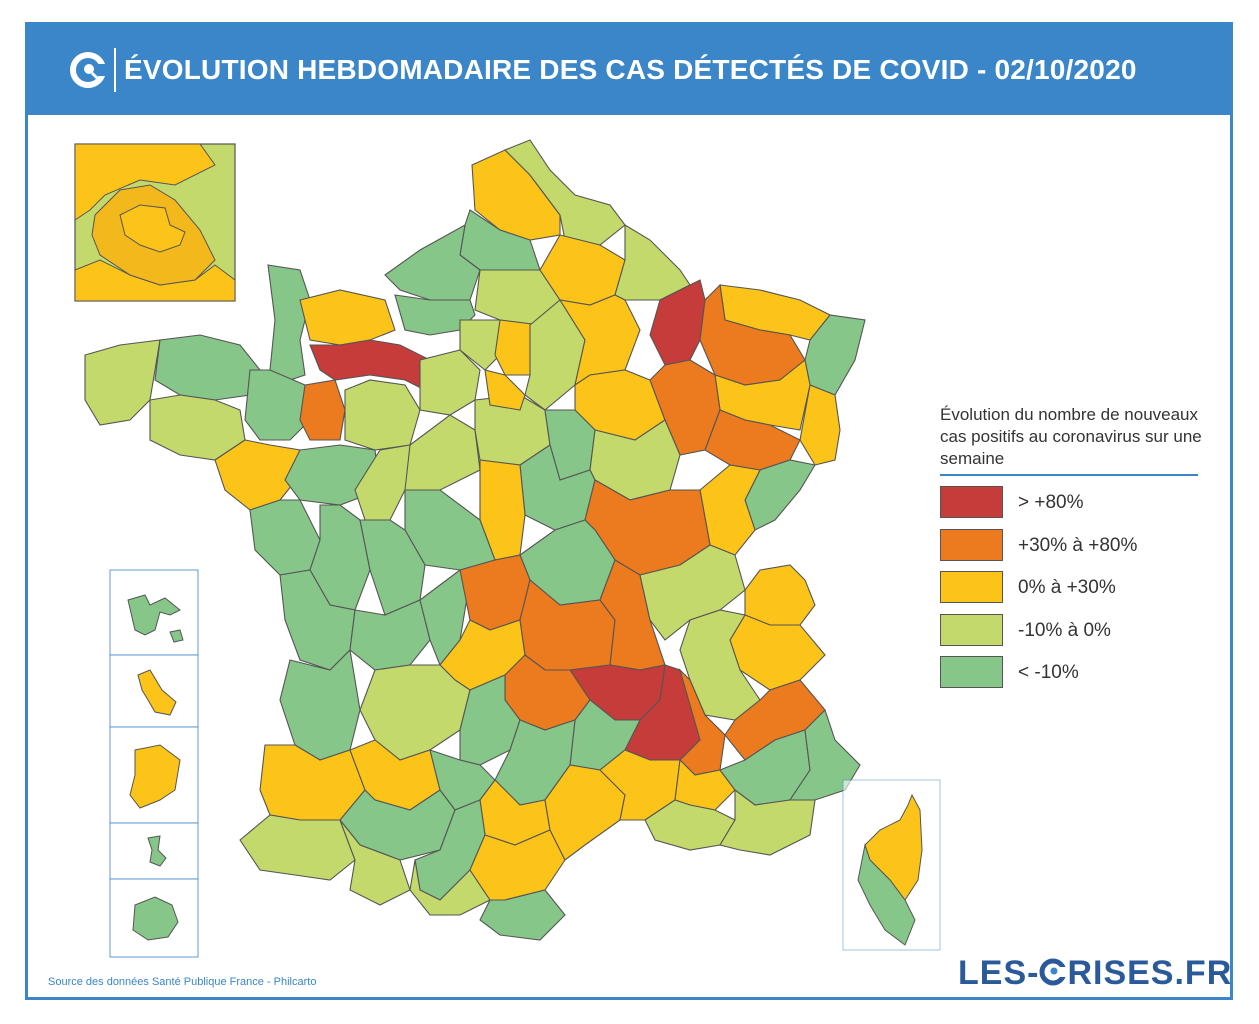  Describe the element at coordinates (285, 537) in the screenshot. I see `dept-vendee` at that location.